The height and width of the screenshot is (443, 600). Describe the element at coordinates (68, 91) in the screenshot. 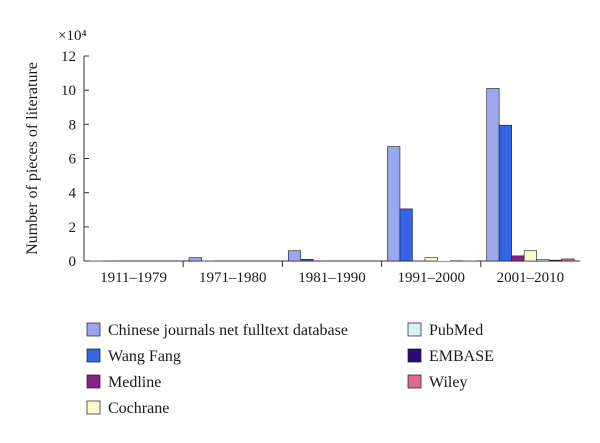

I see `y-tick-label: 10` at that location.